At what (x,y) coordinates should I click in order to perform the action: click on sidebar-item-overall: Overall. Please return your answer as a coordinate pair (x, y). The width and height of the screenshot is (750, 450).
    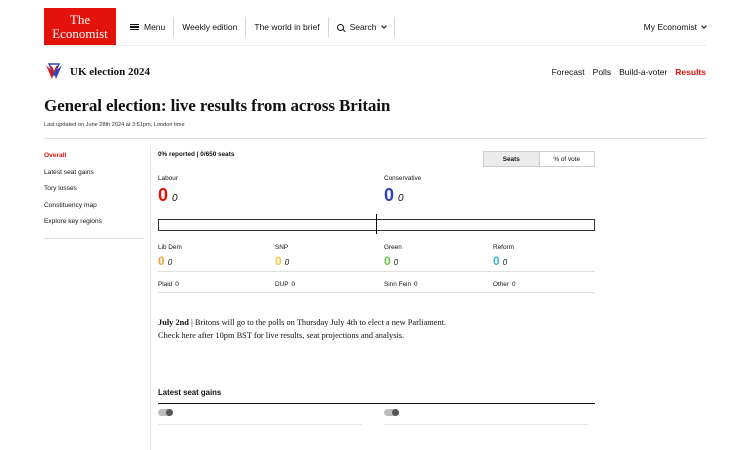
    Looking at the image, I should click on (55, 155).